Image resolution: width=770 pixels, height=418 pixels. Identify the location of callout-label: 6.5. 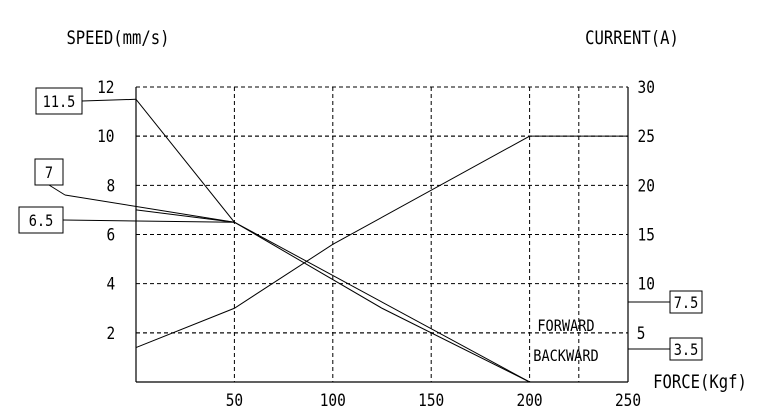
(41, 221).